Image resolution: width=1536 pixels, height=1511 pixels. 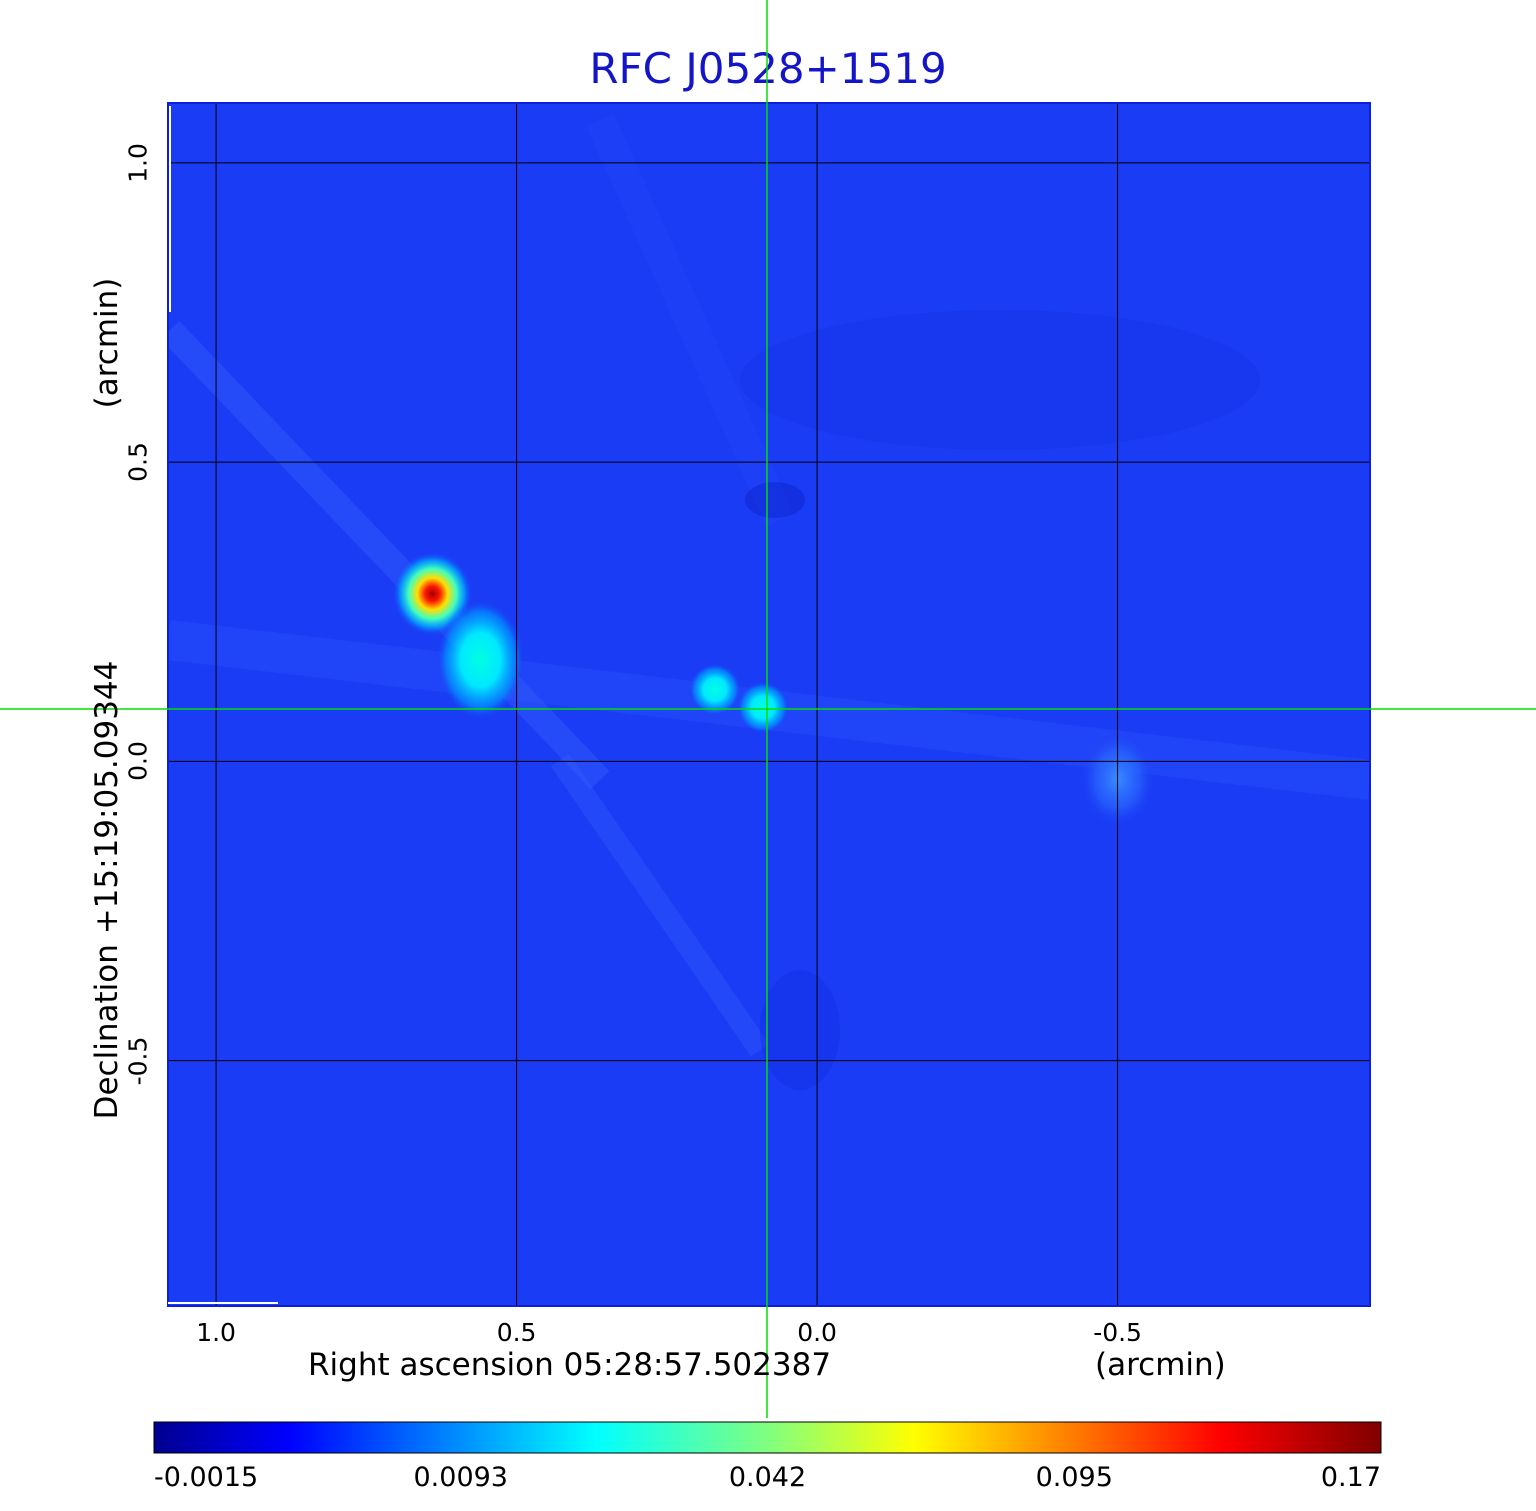 What do you see at coordinates (570, 1365) in the screenshot?
I see `x-axis-label: Right ascension 05:28:57.502387` at bounding box center [570, 1365].